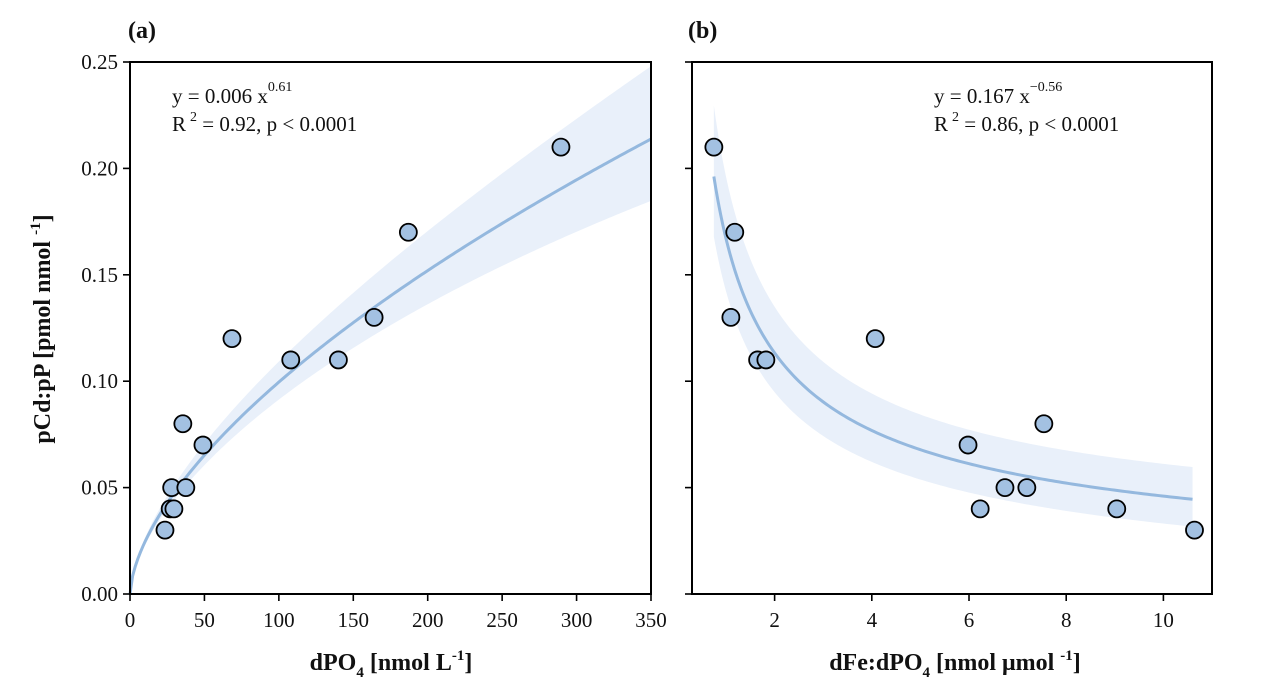 This screenshot has height=697, width=1268. Describe the element at coordinates (354, 620) in the screenshot. I see `x-tick-label: 150` at that location.